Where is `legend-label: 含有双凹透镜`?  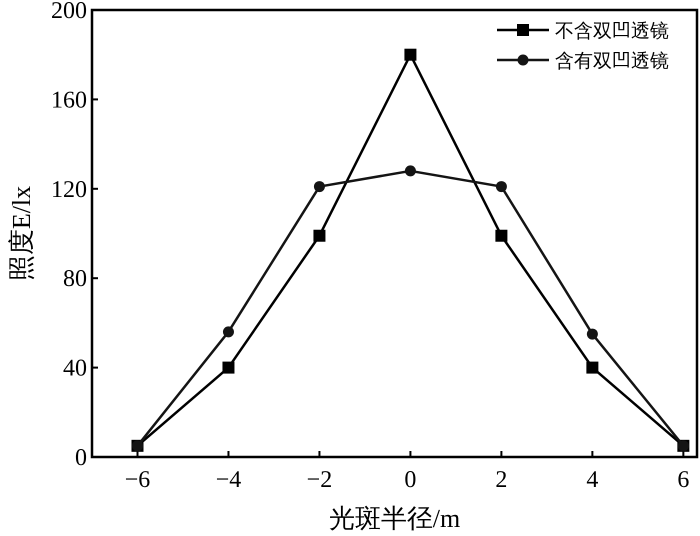 legend-label: 含有双凹透镜 is located at coordinates (612, 61).